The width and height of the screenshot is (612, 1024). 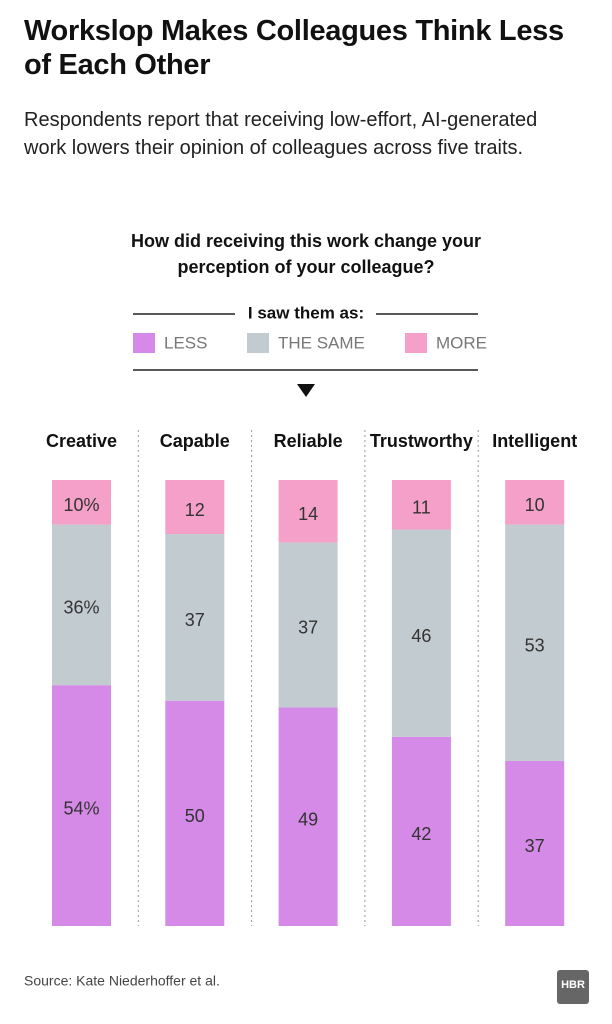 What do you see at coordinates (421, 834) in the screenshot?
I see `value-label: 42` at bounding box center [421, 834].